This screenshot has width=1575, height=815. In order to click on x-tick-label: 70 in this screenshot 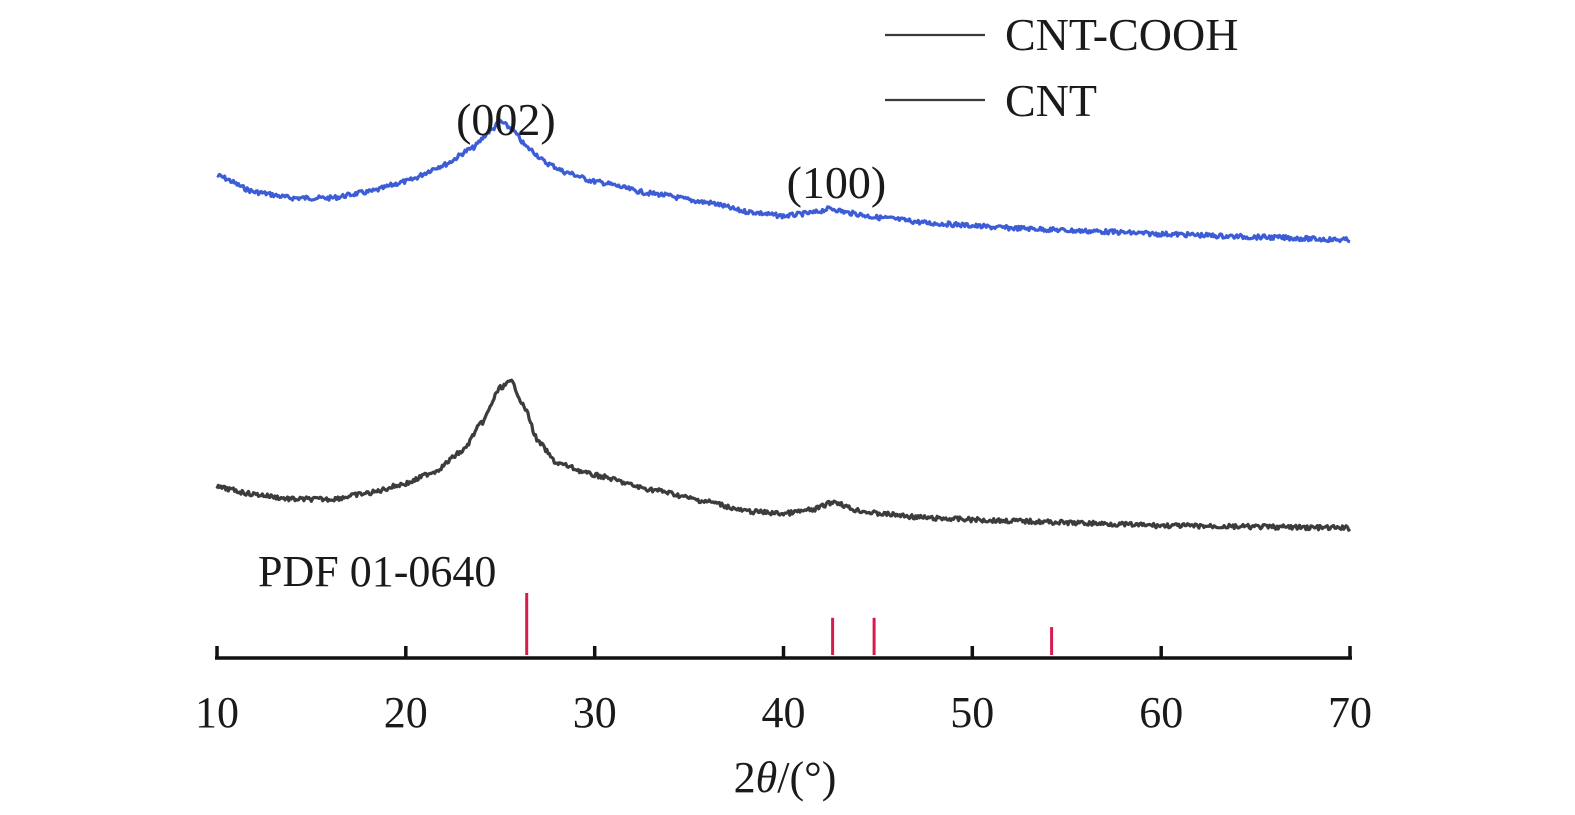, I will do `click(1350, 712)`.